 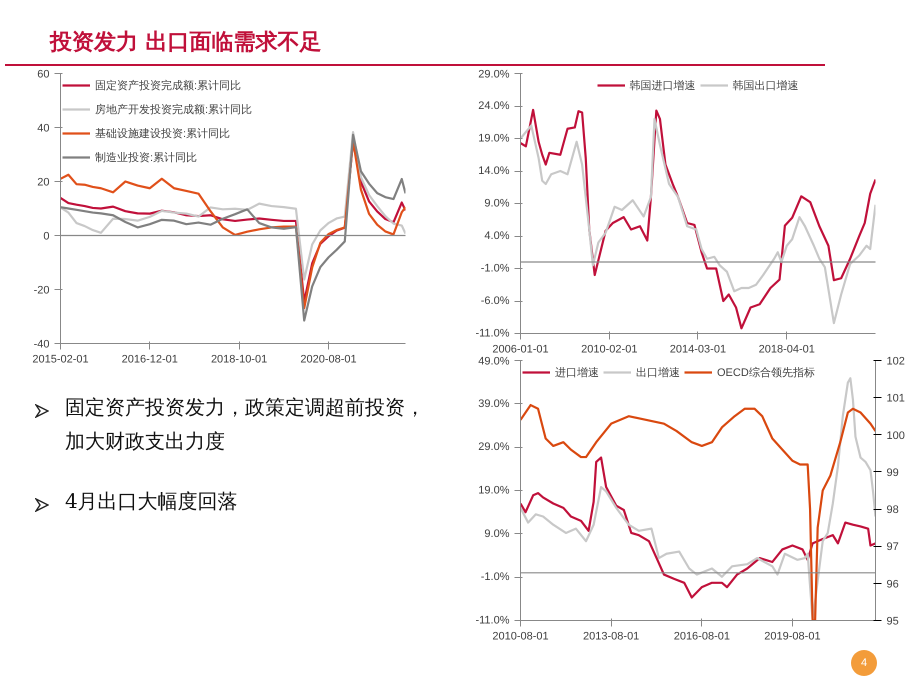 What do you see at coordinates (43, 128) in the screenshot?
I see `y-tick-label: 40` at bounding box center [43, 128].